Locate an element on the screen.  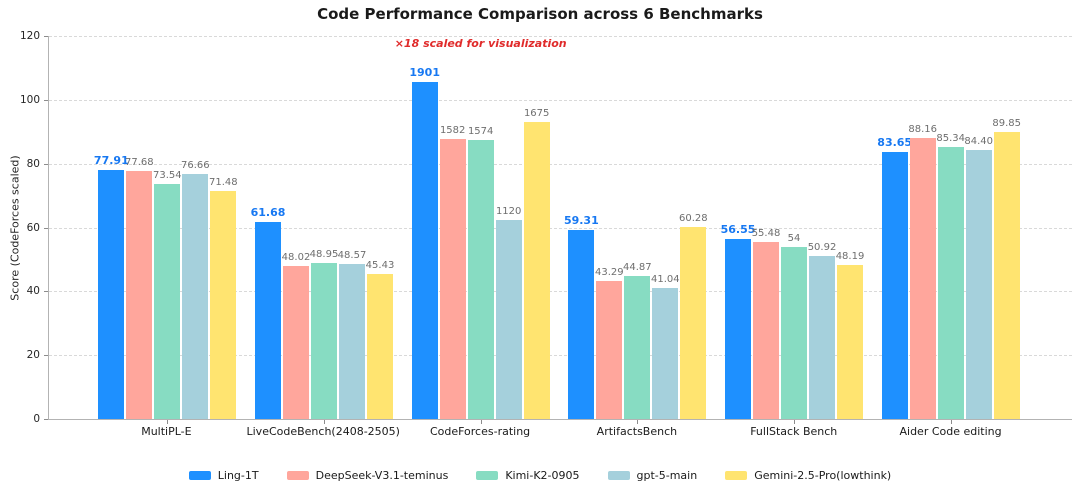
bar-Kimi-K2-0905: 48.95 is located at coordinates (324, 334).